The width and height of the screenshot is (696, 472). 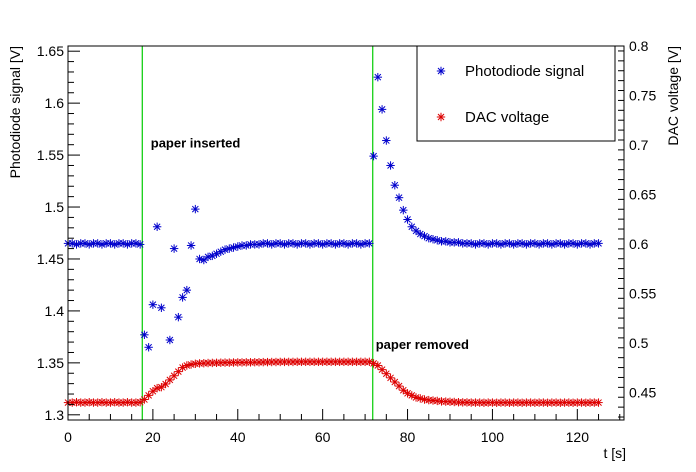 I want to click on legend-entry-dac: DAC voltage, so click(x=507, y=117).